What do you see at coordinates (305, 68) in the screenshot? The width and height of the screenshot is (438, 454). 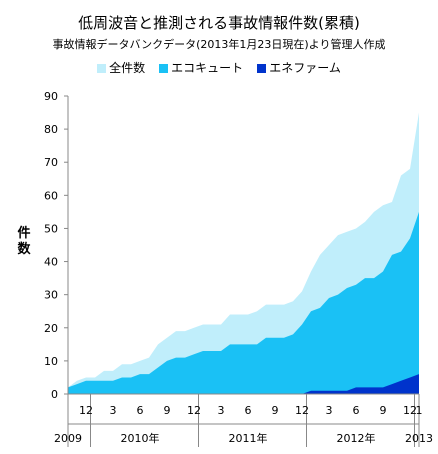 I see `legend-label-enefarm: エネファーム` at bounding box center [305, 68].